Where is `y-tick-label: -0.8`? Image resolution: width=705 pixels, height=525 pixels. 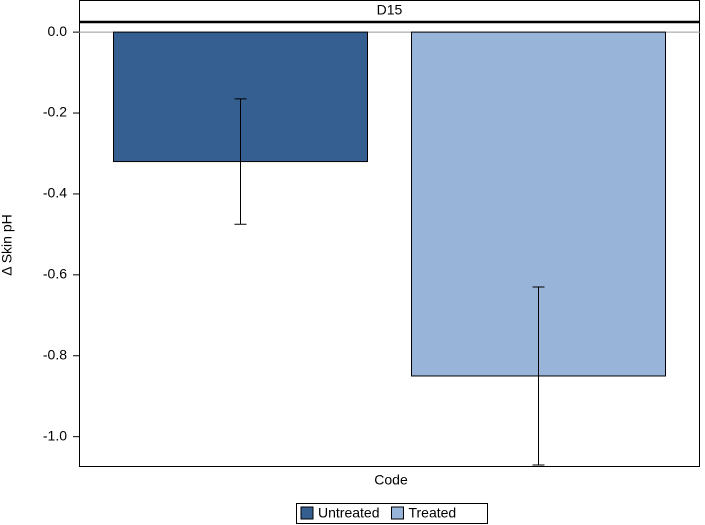 y-tick-label: -0.8 is located at coordinates (55, 354).